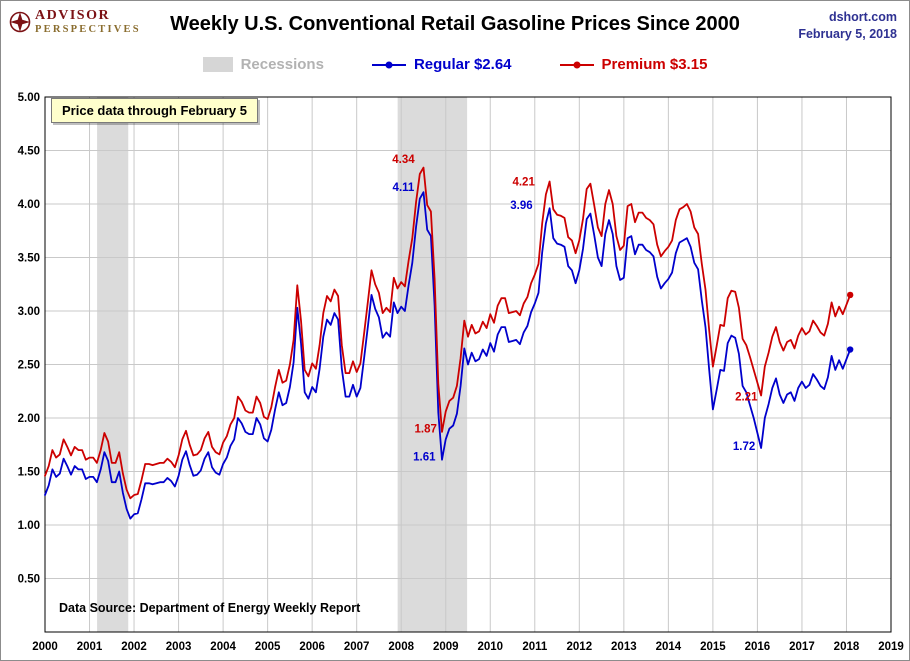  I want to click on y-axis-tick-label: 0.50, so click(29, 580).